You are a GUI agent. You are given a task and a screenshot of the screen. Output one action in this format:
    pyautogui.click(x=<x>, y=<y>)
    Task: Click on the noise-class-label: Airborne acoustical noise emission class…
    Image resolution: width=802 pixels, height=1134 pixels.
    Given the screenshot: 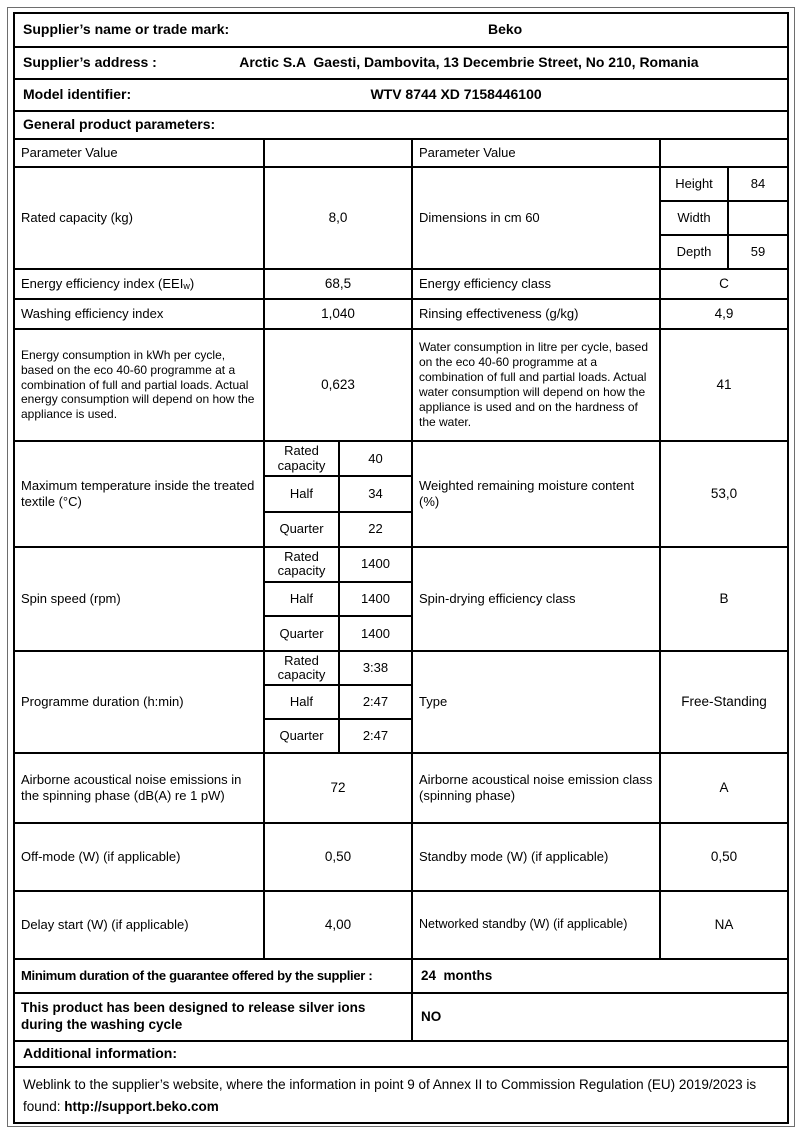 What is the action you would take?
    pyautogui.click(x=535, y=788)
    